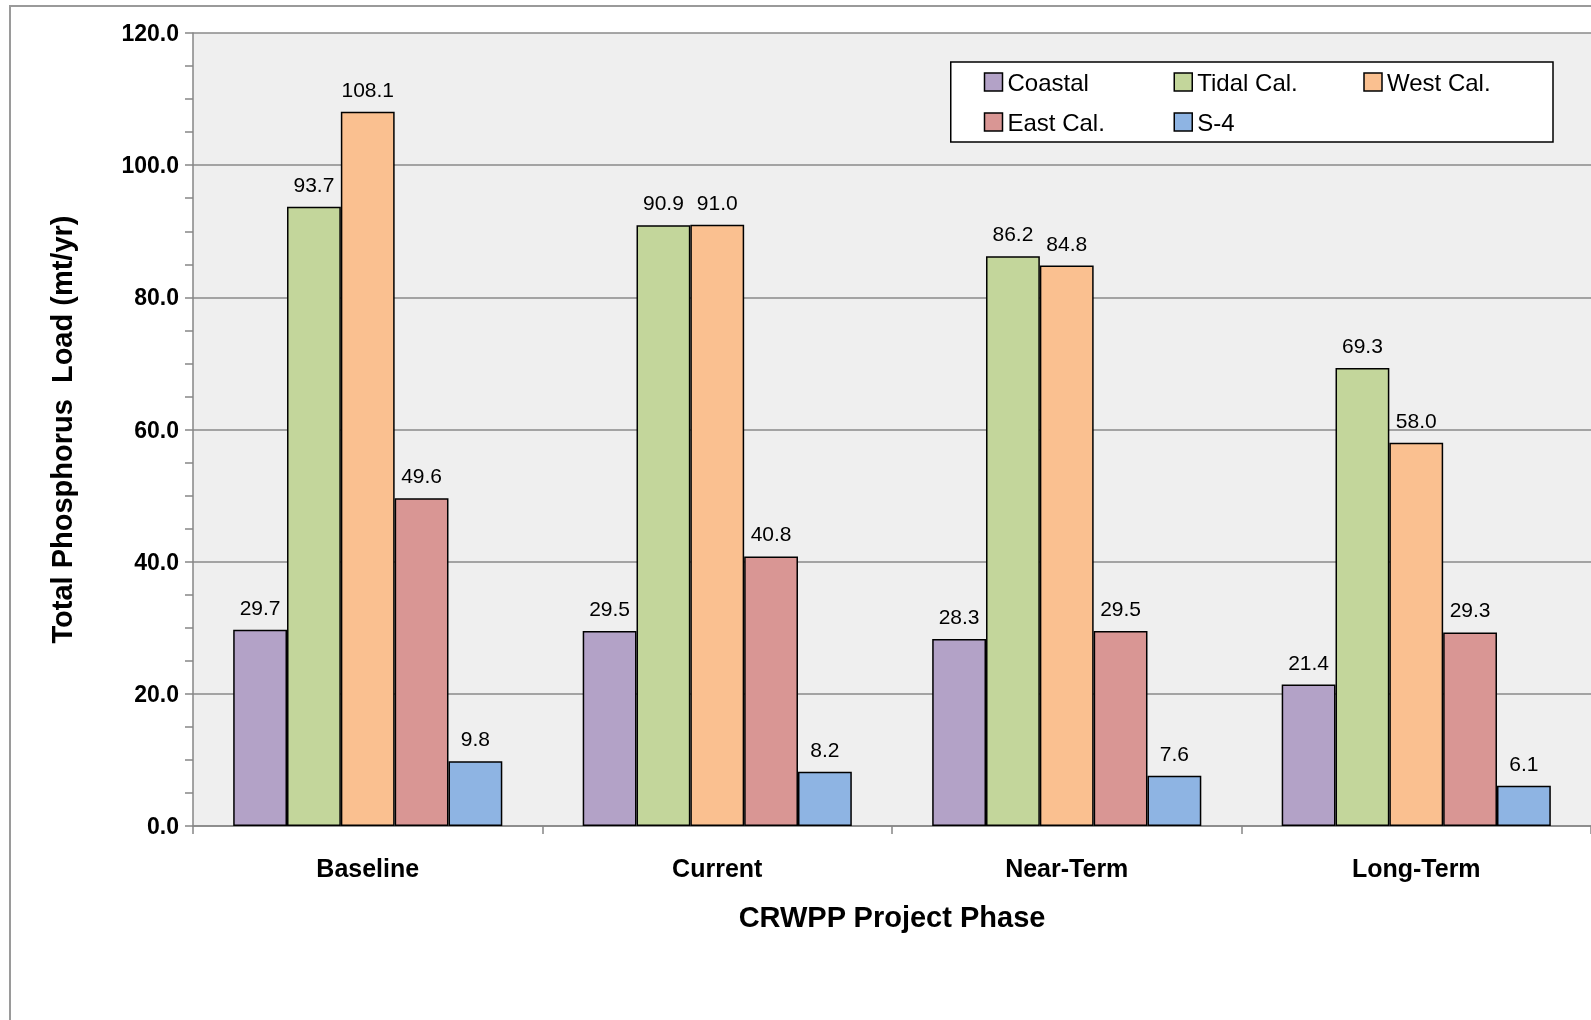 This screenshot has width=1591, height=1020. I want to click on data-label: 108.1, so click(368, 89).